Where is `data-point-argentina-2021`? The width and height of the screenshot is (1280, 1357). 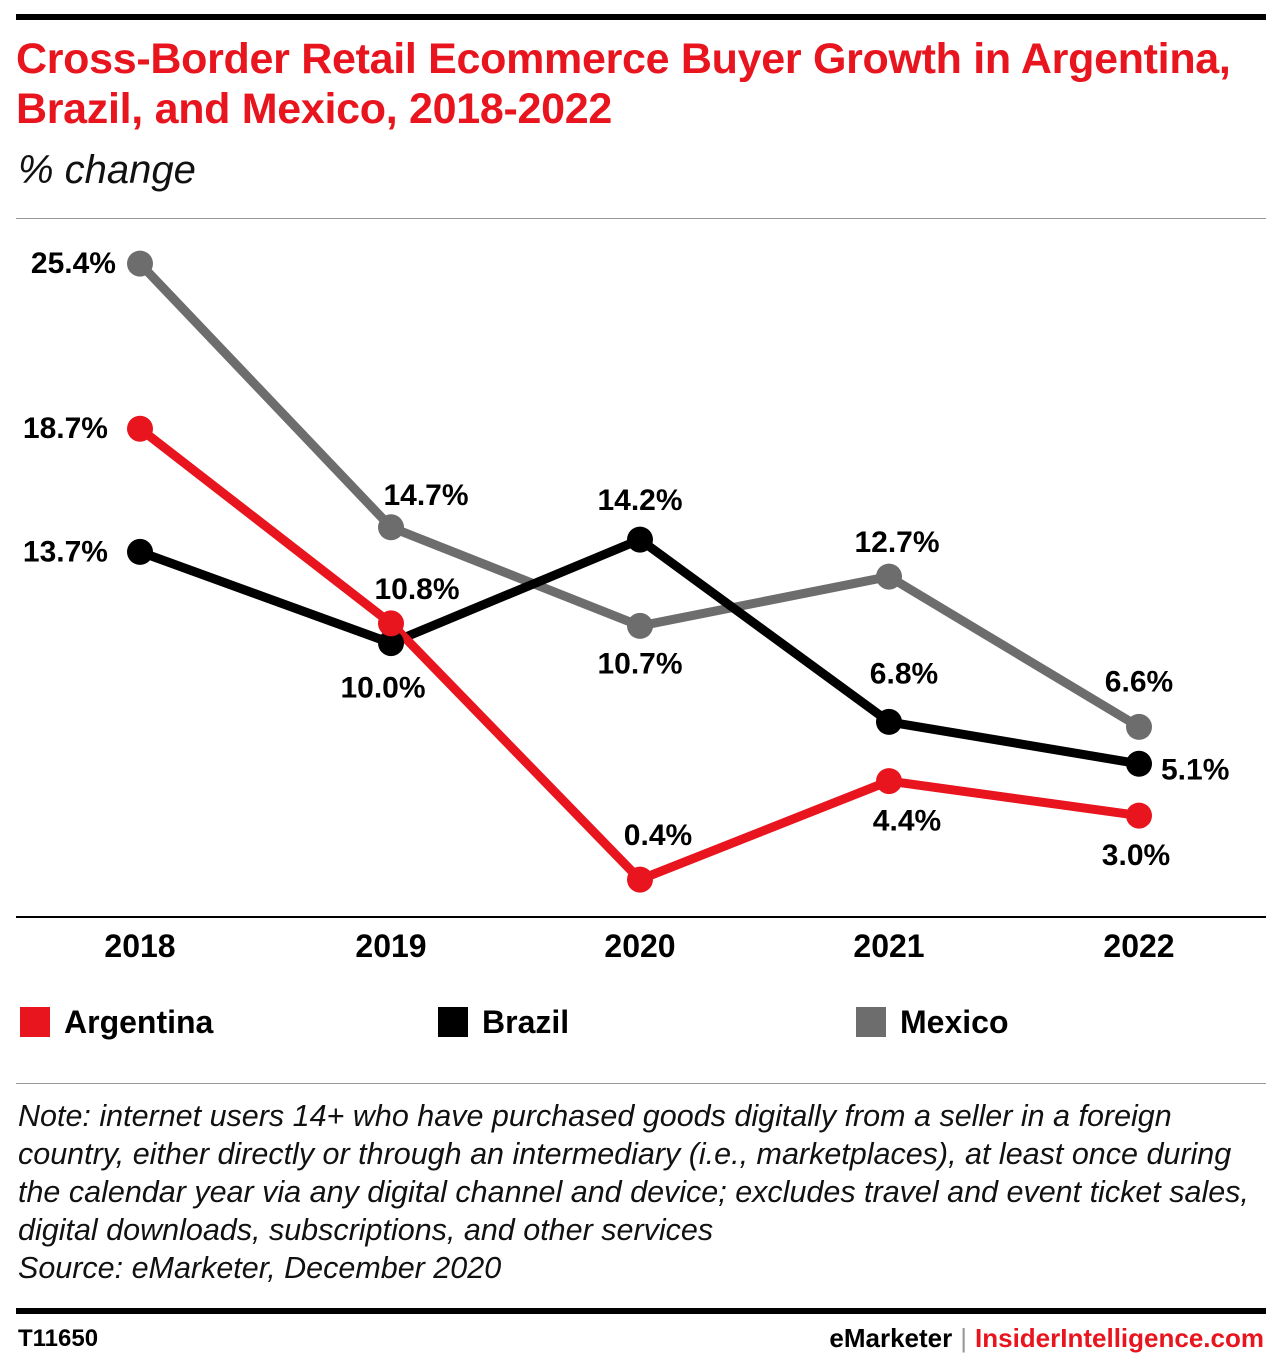 data-point-argentina-2021 is located at coordinates (889, 781).